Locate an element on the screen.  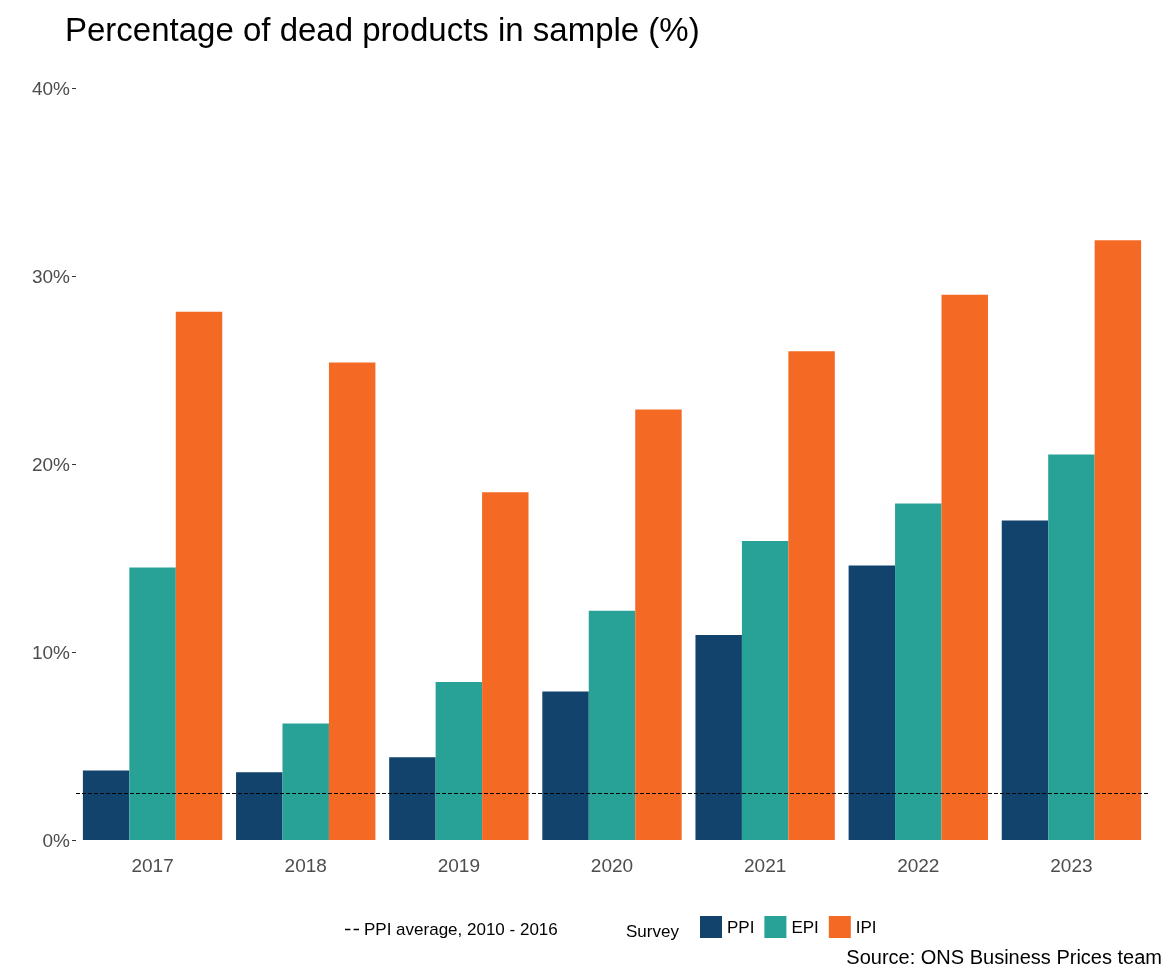
x-tick-label: 2018 is located at coordinates (305, 865).